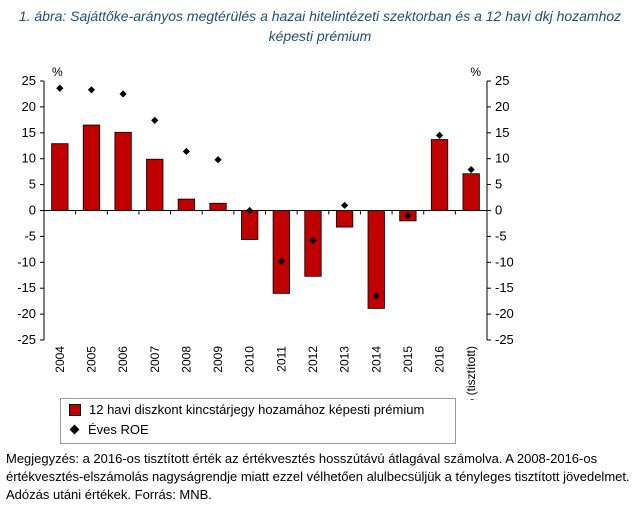 The image size is (640, 516). What do you see at coordinates (29, 80) in the screenshot?
I see `y-tick-label-left: 25` at bounding box center [29, 80].